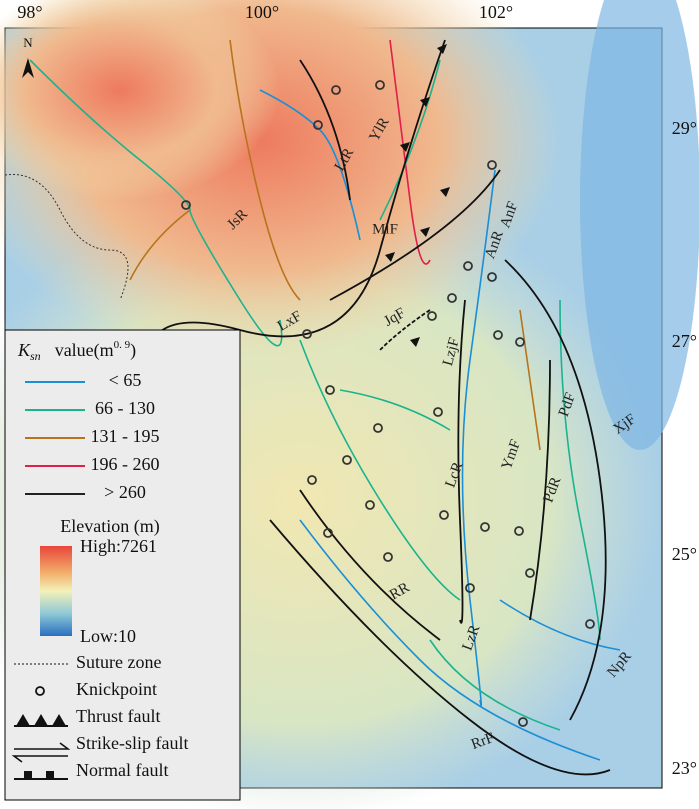  What do you see at coordinates (108, 636) in the screenshot?
I see `elevation-low: Low:10` at bounding box center [108, 636].